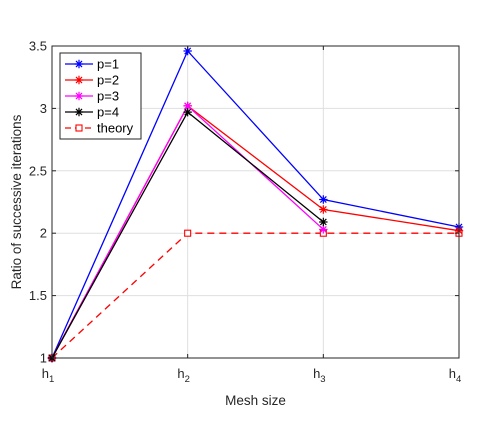  What do you see at coordinates (92, 96) in the screenshot?
I see `legend-item: p=3` at bounding box center [92, 96].